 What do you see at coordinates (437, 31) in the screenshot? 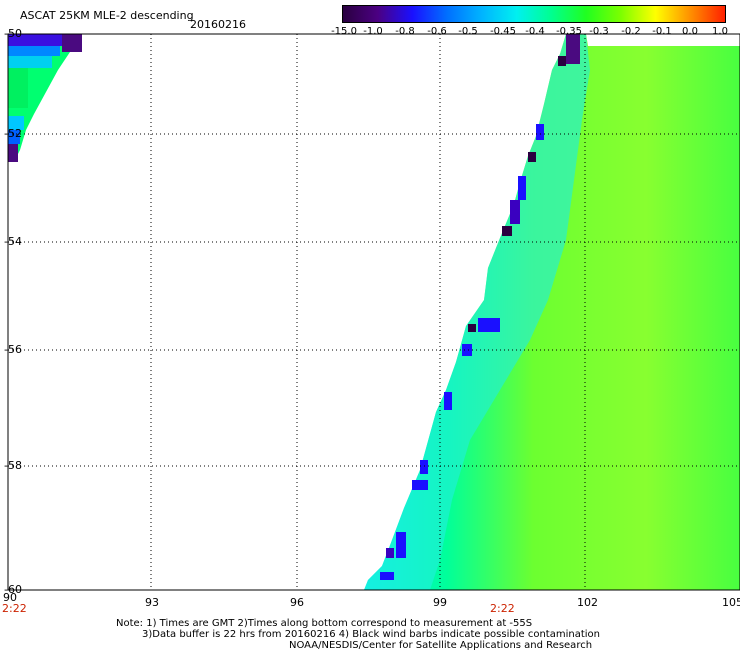
I see `colorbar-tick-label: -0.6` at bounding box center [437, 31].